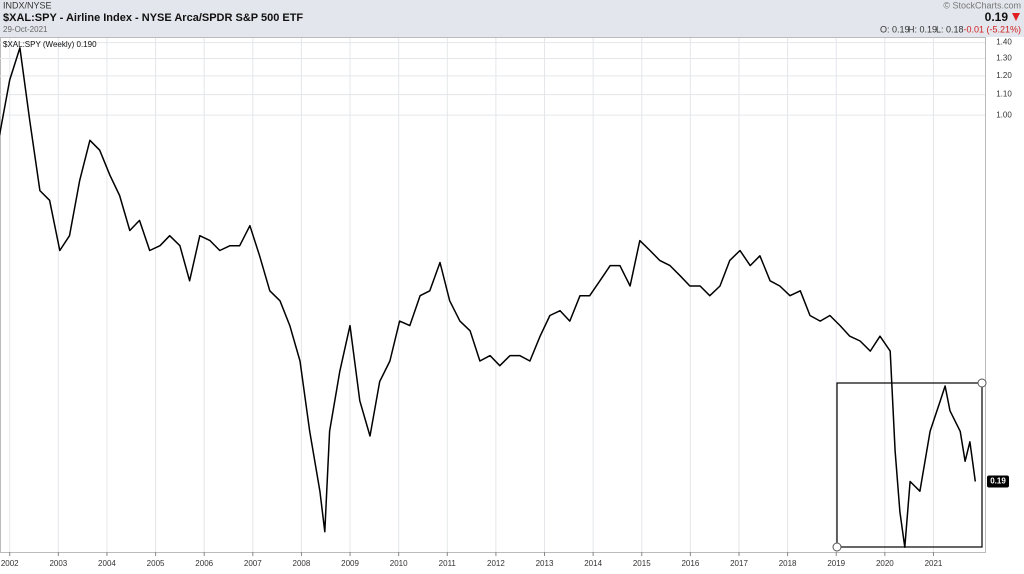 The height and width of the screenshot is (574, 1024). Describe the element at coordinates (642, 563) in the screenshot. I see `x-tick-label: 2015` at that location.